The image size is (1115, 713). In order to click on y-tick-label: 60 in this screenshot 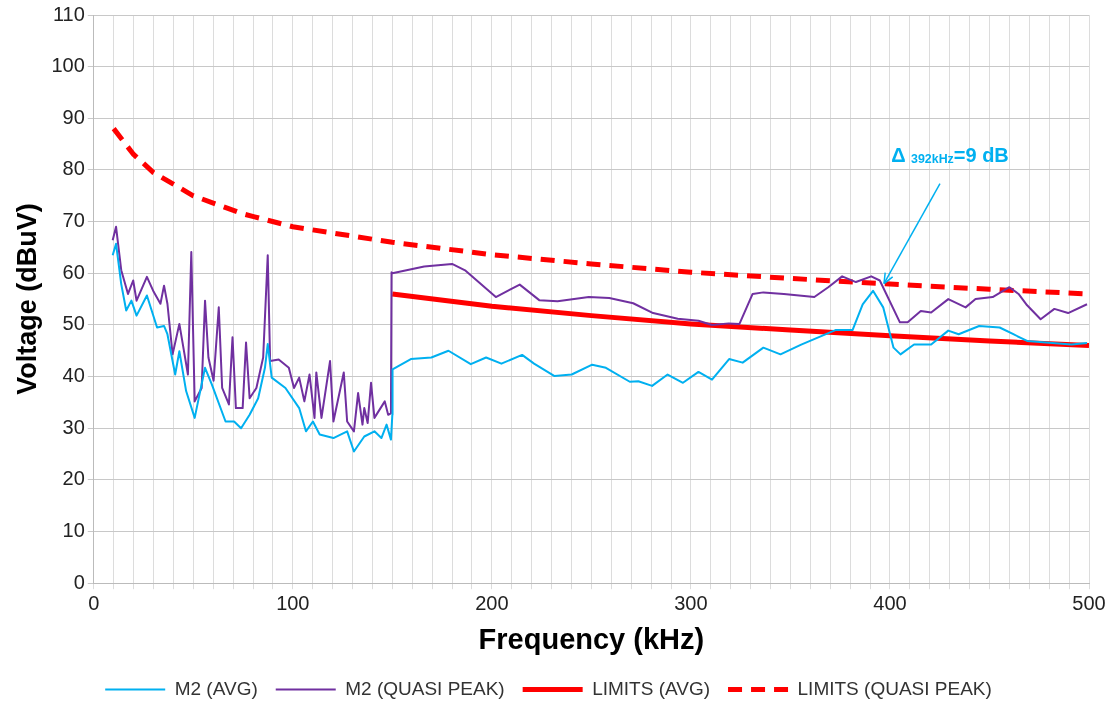, I will do `click(73, 271)`.